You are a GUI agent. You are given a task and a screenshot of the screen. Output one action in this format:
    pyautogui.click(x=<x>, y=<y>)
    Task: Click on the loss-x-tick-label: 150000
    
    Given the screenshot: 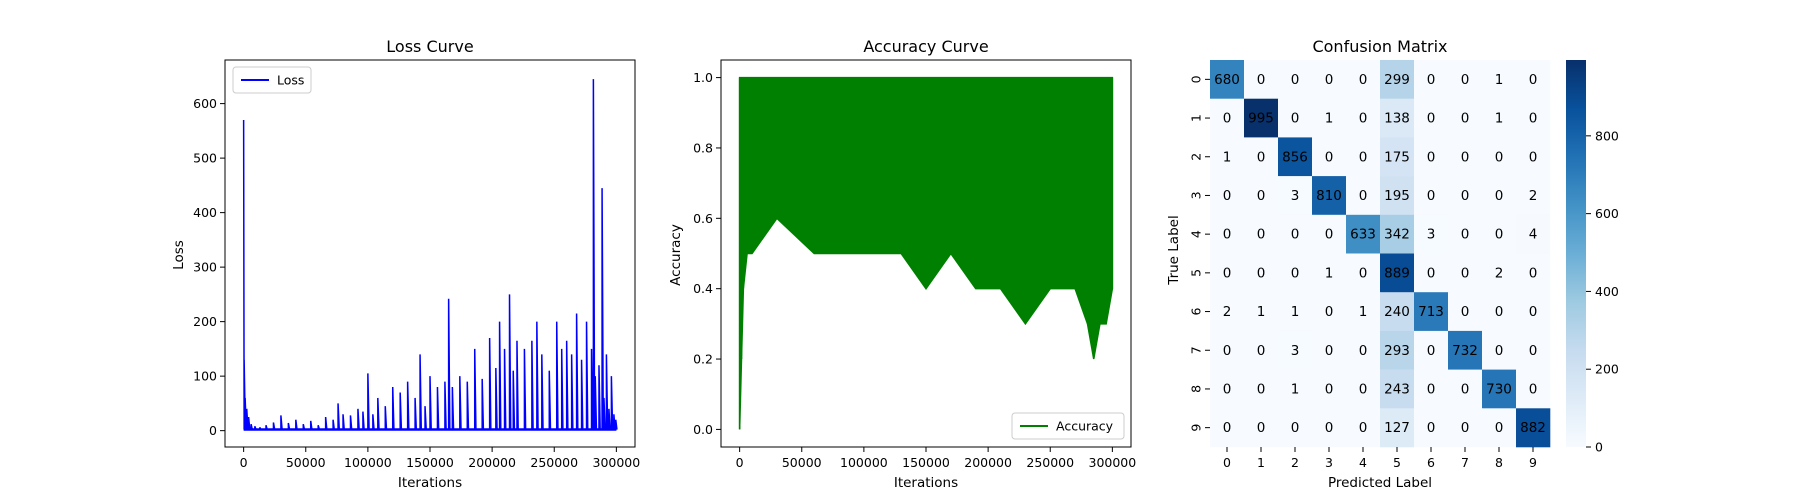 What is the action you would take?
    pyautogui.click(x=430, y=462)
    